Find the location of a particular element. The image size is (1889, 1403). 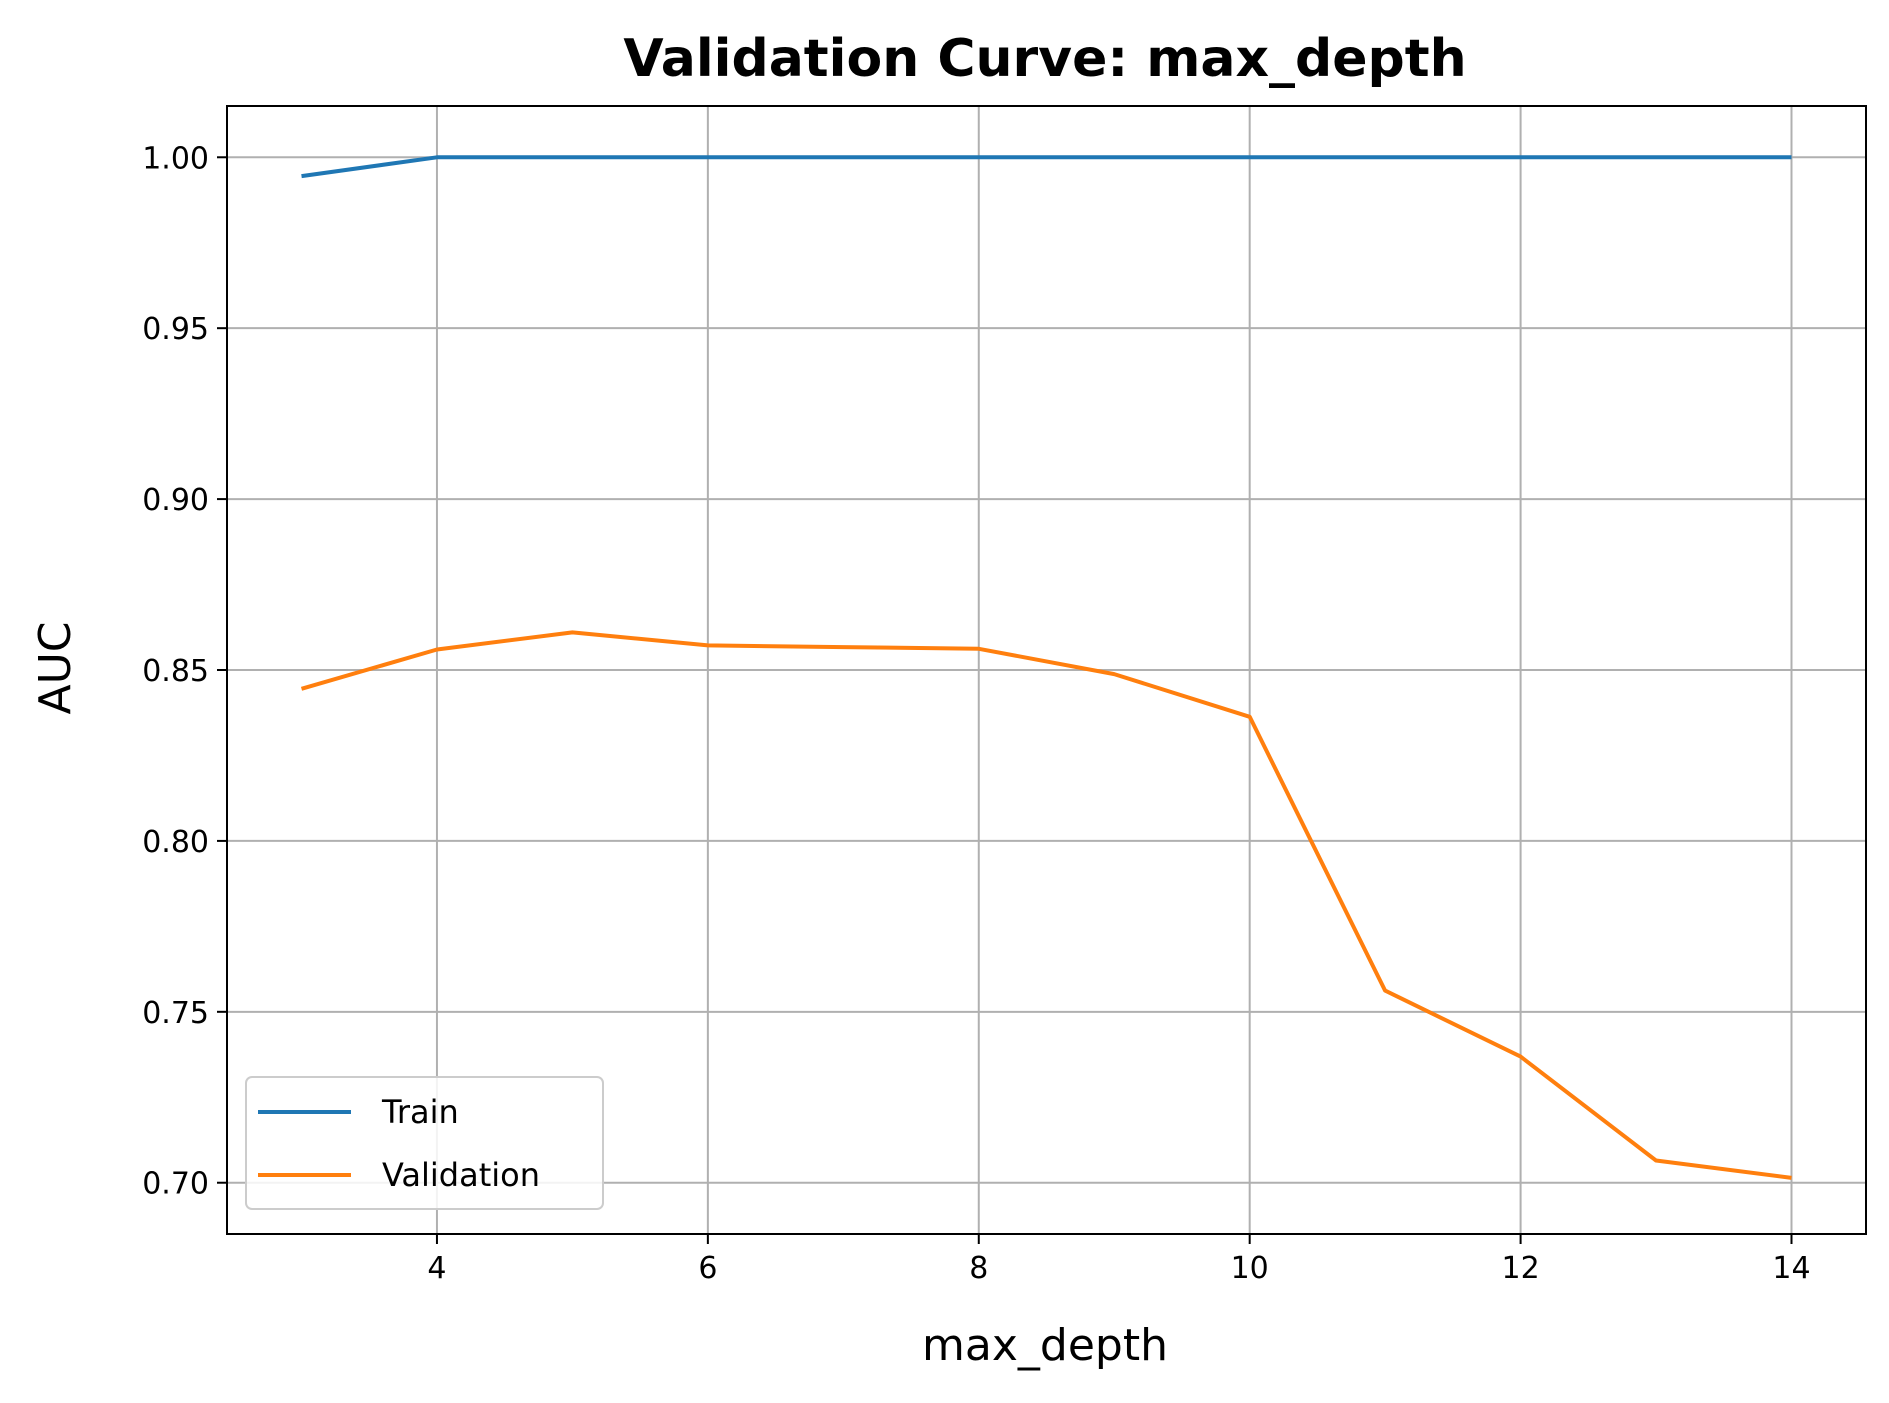

series-line-train is located at coordinates (1046, 167).